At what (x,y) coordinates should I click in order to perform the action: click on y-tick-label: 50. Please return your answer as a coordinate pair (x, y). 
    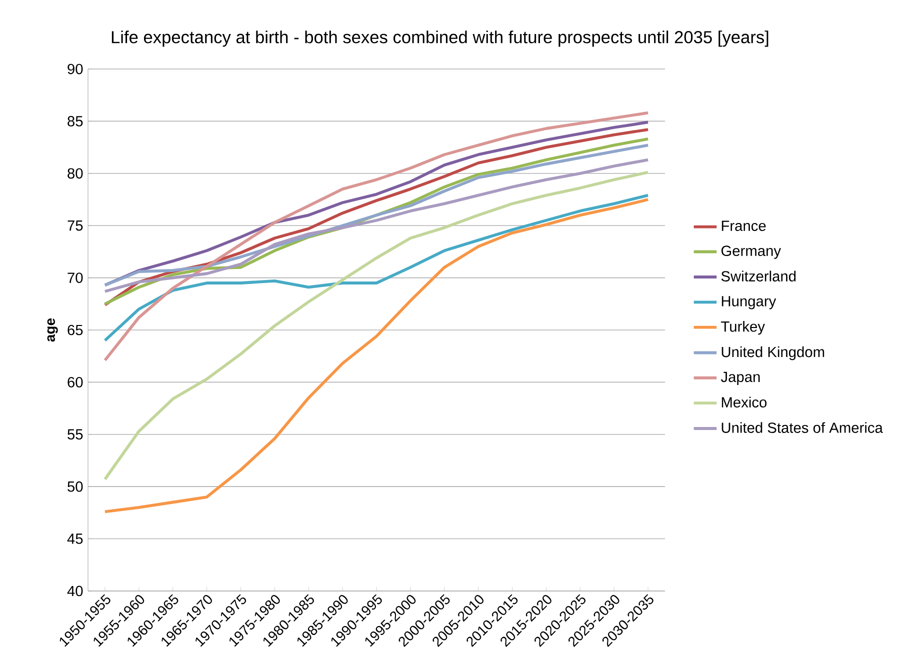
    Looking at the image, I should click on (75, 486).